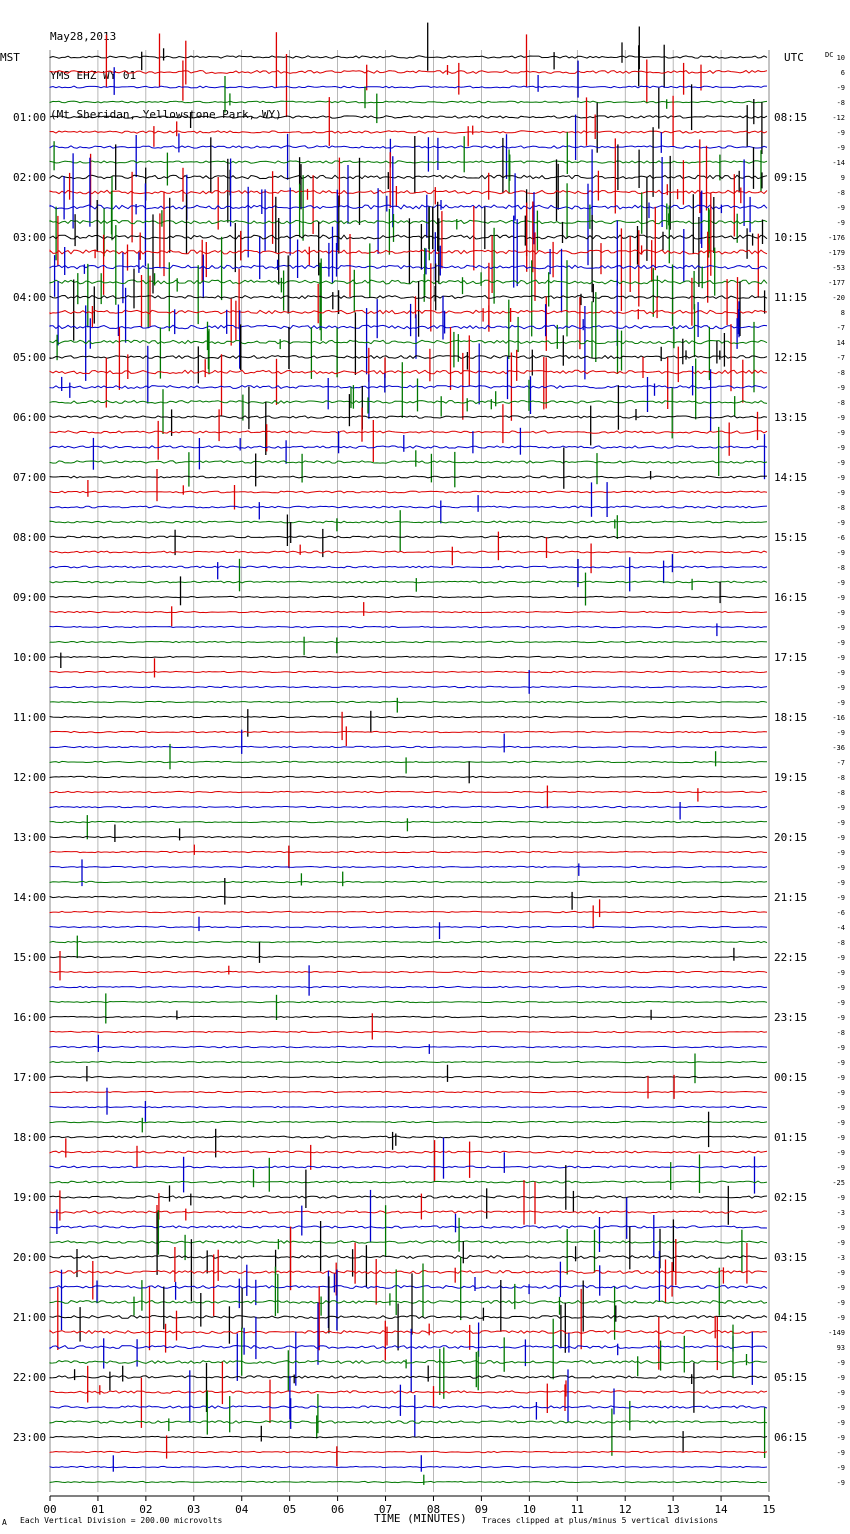  Describe the element at coordinates (838, 718) in the screenshot. I see `dc-offset: -16` at that location.